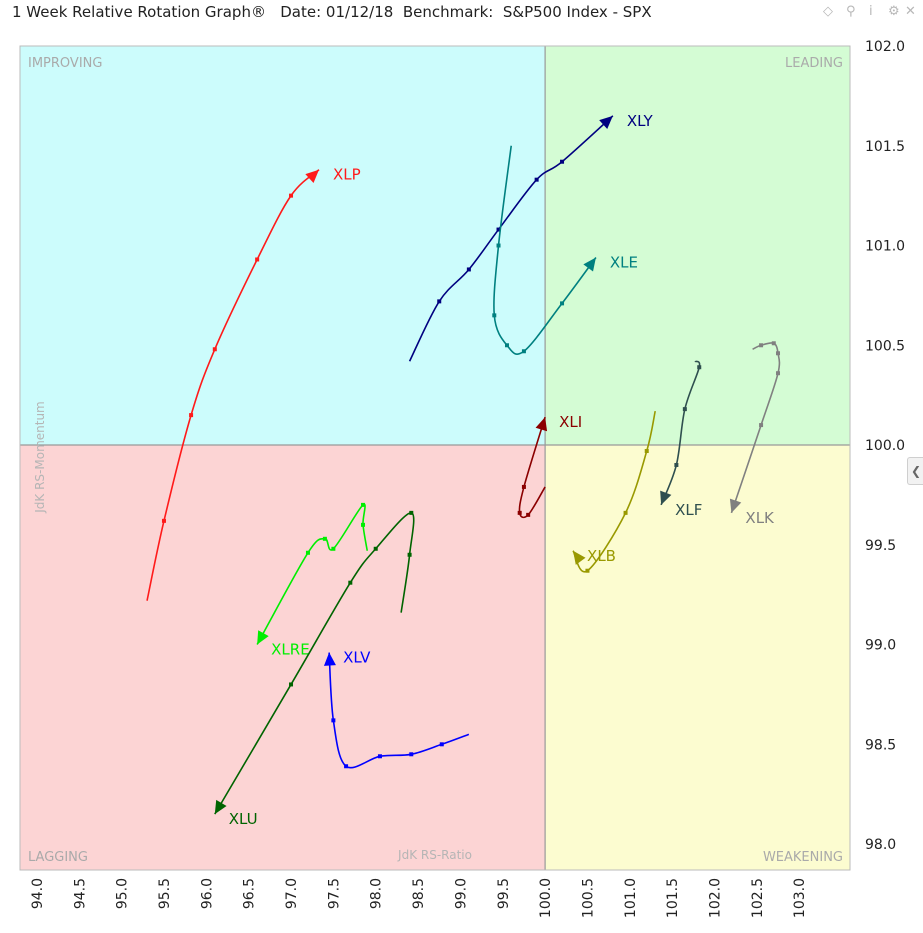 This screenshot has width=923, height=933. I want to click on close-icon: ✕, so click(910, 11).